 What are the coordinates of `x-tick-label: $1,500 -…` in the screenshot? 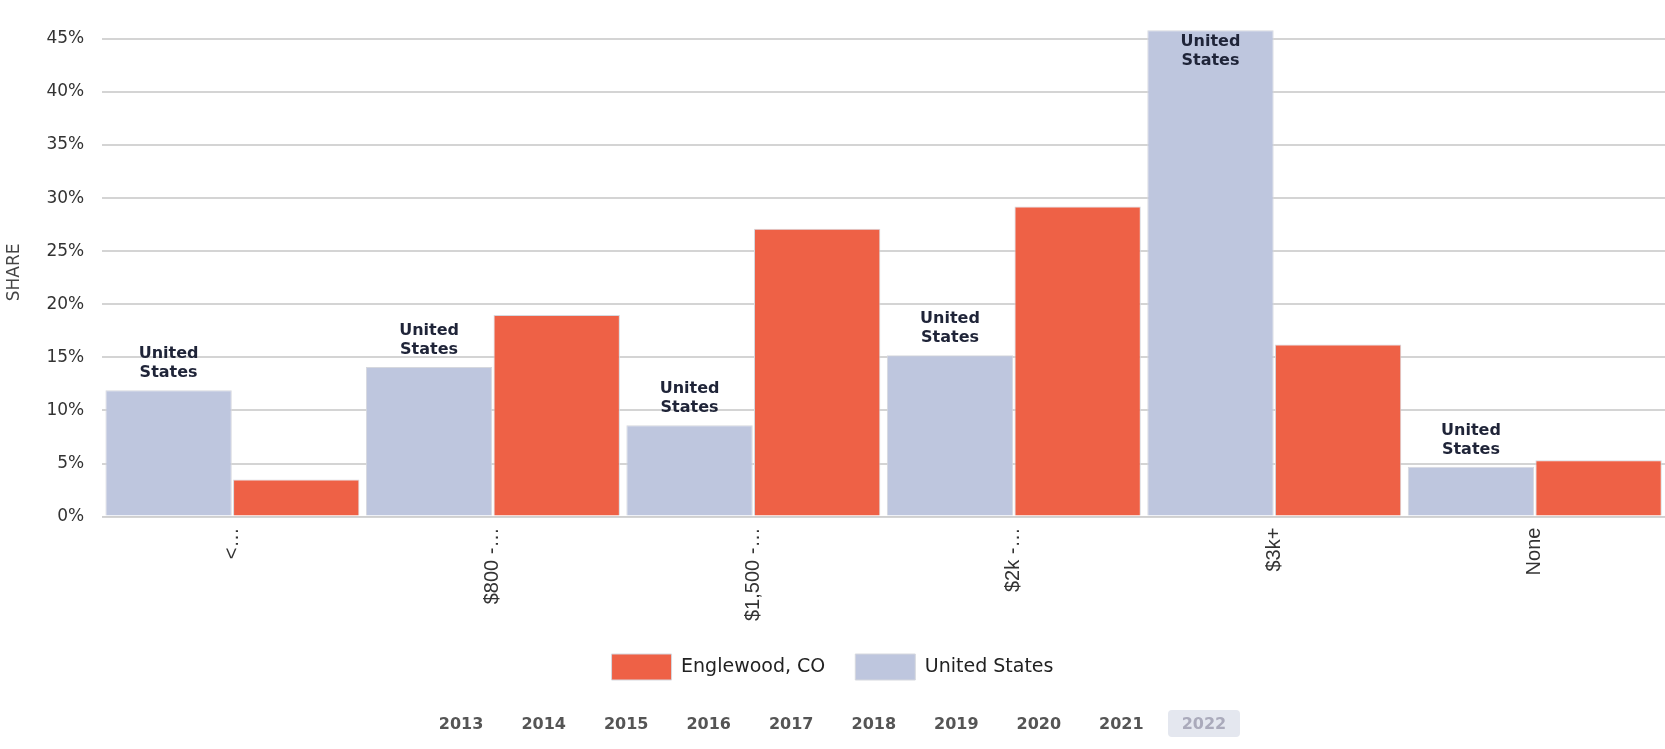 It's located at (751, 574).